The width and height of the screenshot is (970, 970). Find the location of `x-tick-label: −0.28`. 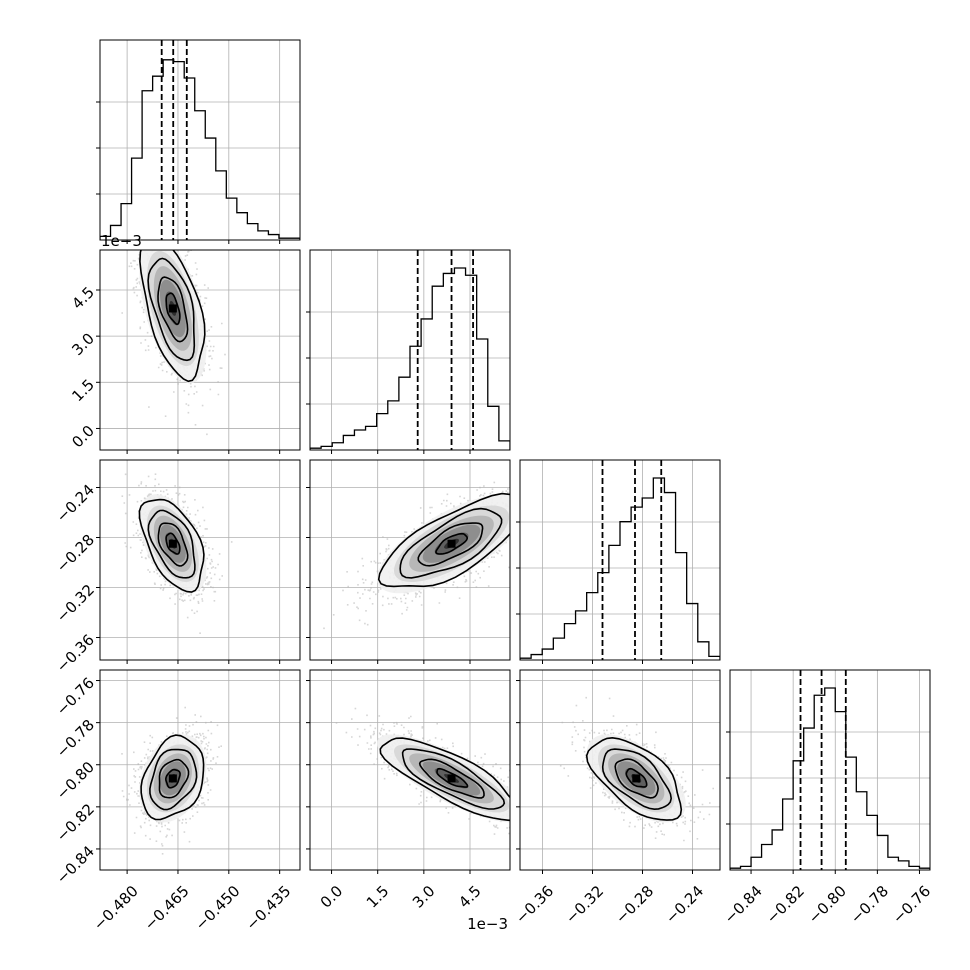

x-tick-label: −0.28 is located at coordinates (634, 904).